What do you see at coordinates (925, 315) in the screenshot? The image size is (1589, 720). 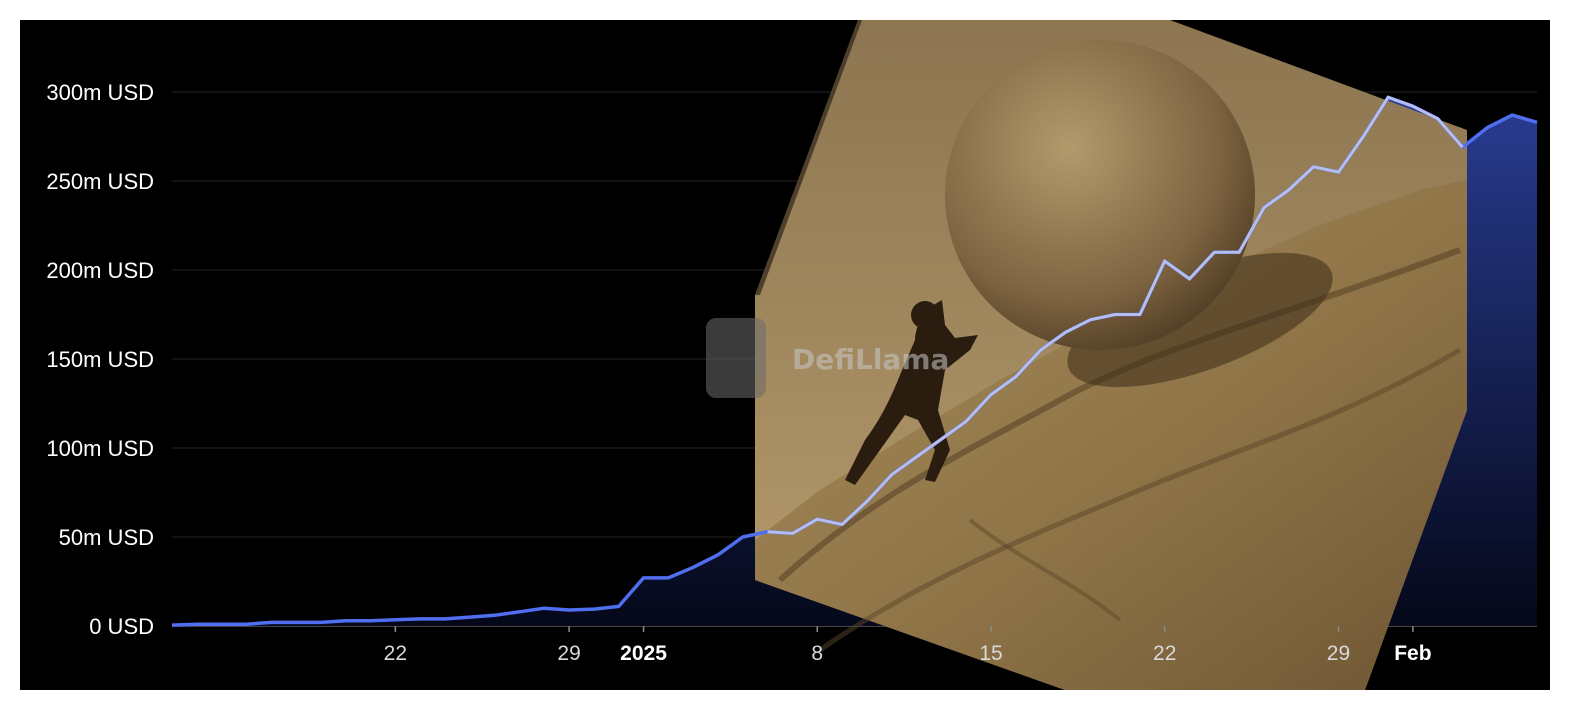 I see `meme-sisyphus-head` at bounding box center [925, 315].